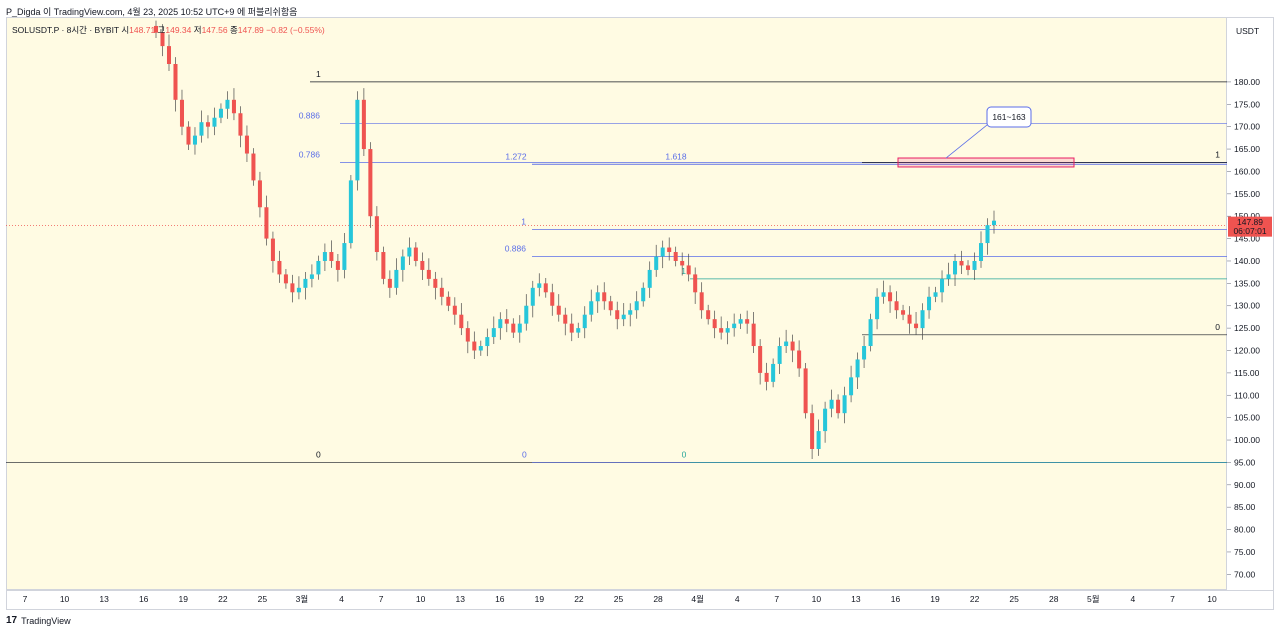 The image size is (1280, 634). I want to click on legend-symbol: SOLUSDT.P · 8시간 · BYBIT, so click(65, 30).